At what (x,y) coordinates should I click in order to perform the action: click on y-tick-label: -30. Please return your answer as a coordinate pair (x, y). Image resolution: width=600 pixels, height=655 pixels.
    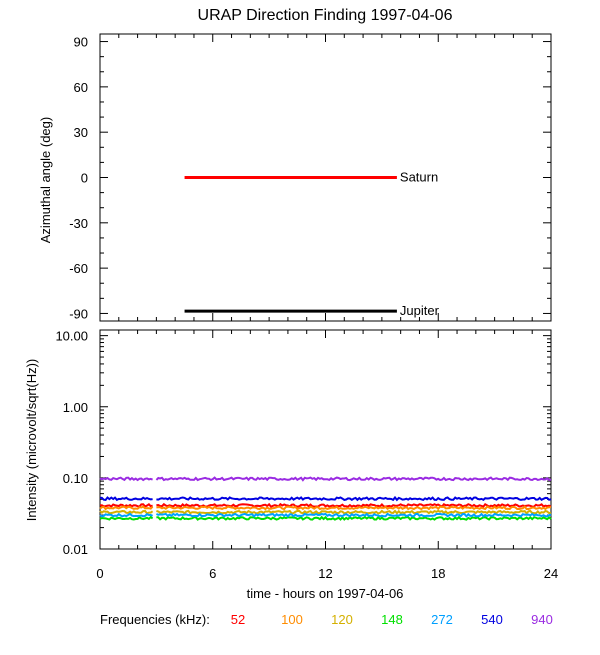
    Looking at the image, I should click on (78, 223).